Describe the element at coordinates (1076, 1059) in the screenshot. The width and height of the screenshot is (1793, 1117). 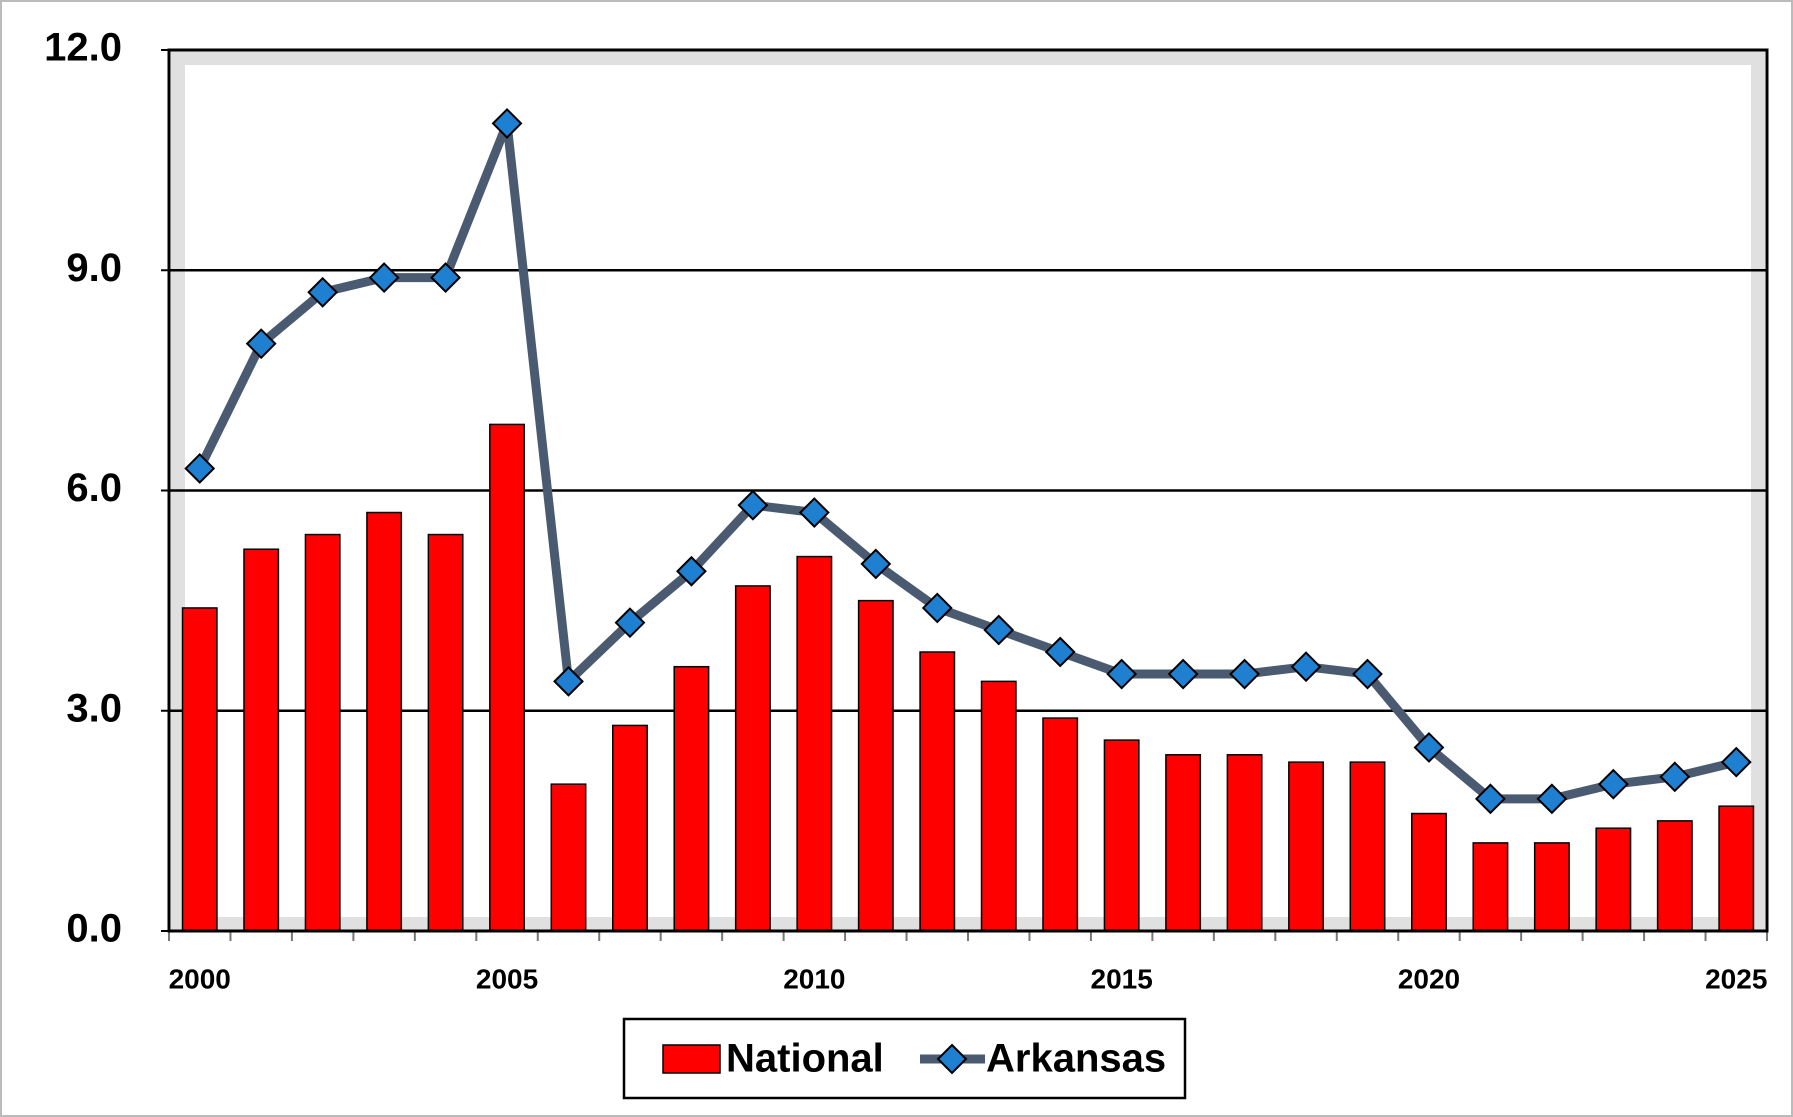
I see `legend-label: Arkansas` at that location.